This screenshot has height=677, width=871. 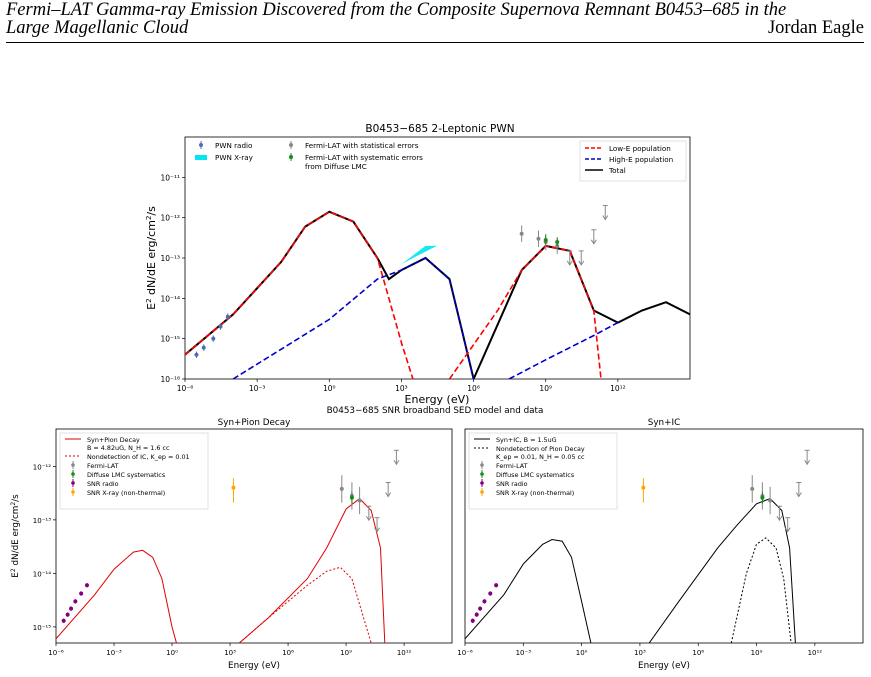 What do you see at coordinates (439, 129) in the screenshot?
I see `top-chart-title: B0453−685 2-Leptonic PWN` at bounding box center [439, 129].